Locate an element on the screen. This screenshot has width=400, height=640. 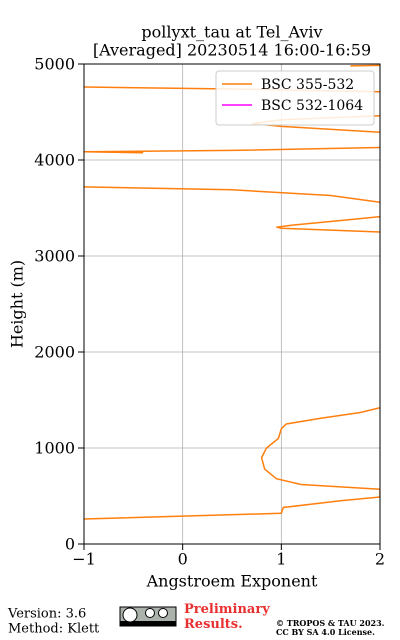
y-tick-label: 4000 is located at coordinates (54, 160).